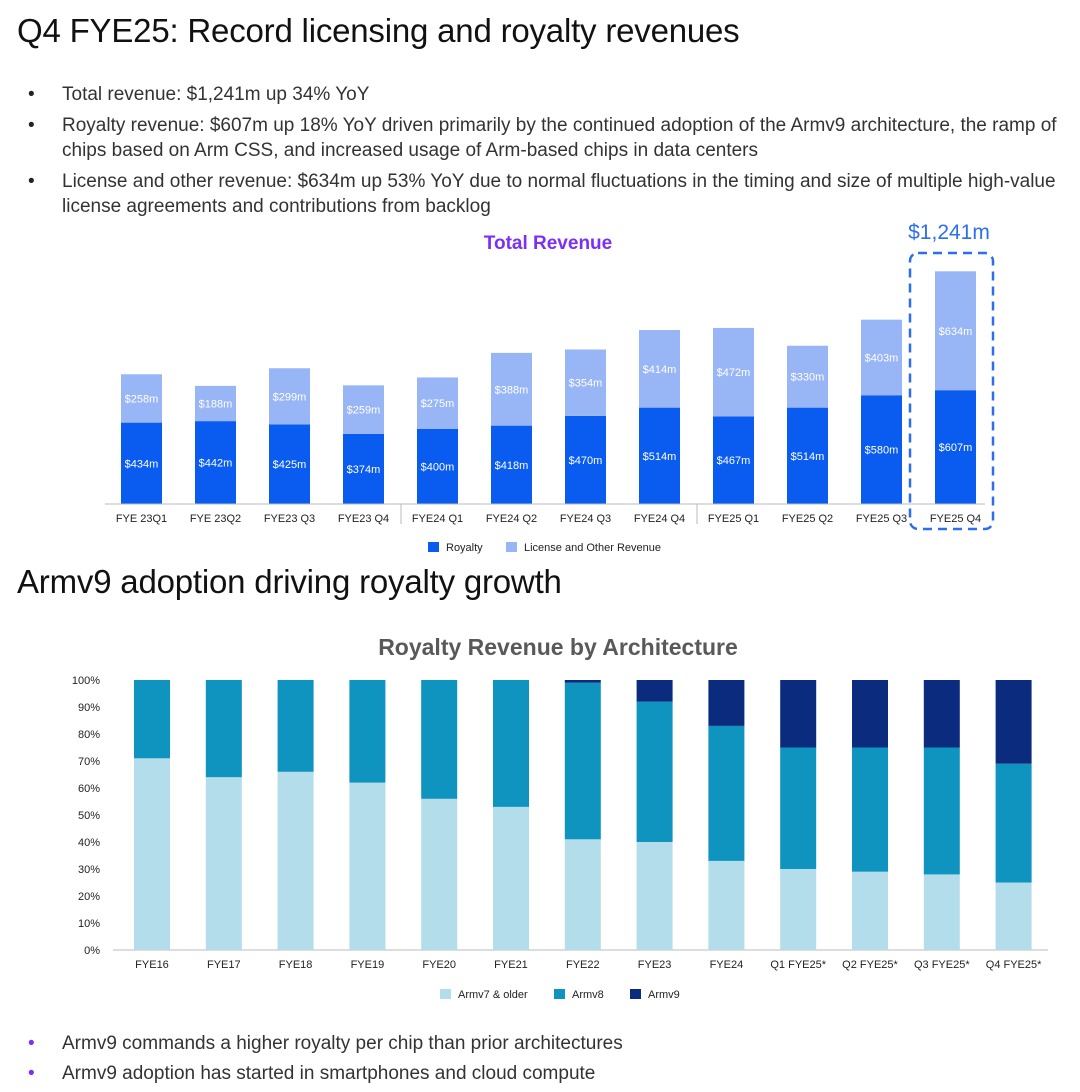 Image resolution: width=1080 pixels, height=1092 pixels. Describe the element at coordinates (585, 519) in the screenshot. I see `revenue-category-label: FYE24 Q3` at that location.